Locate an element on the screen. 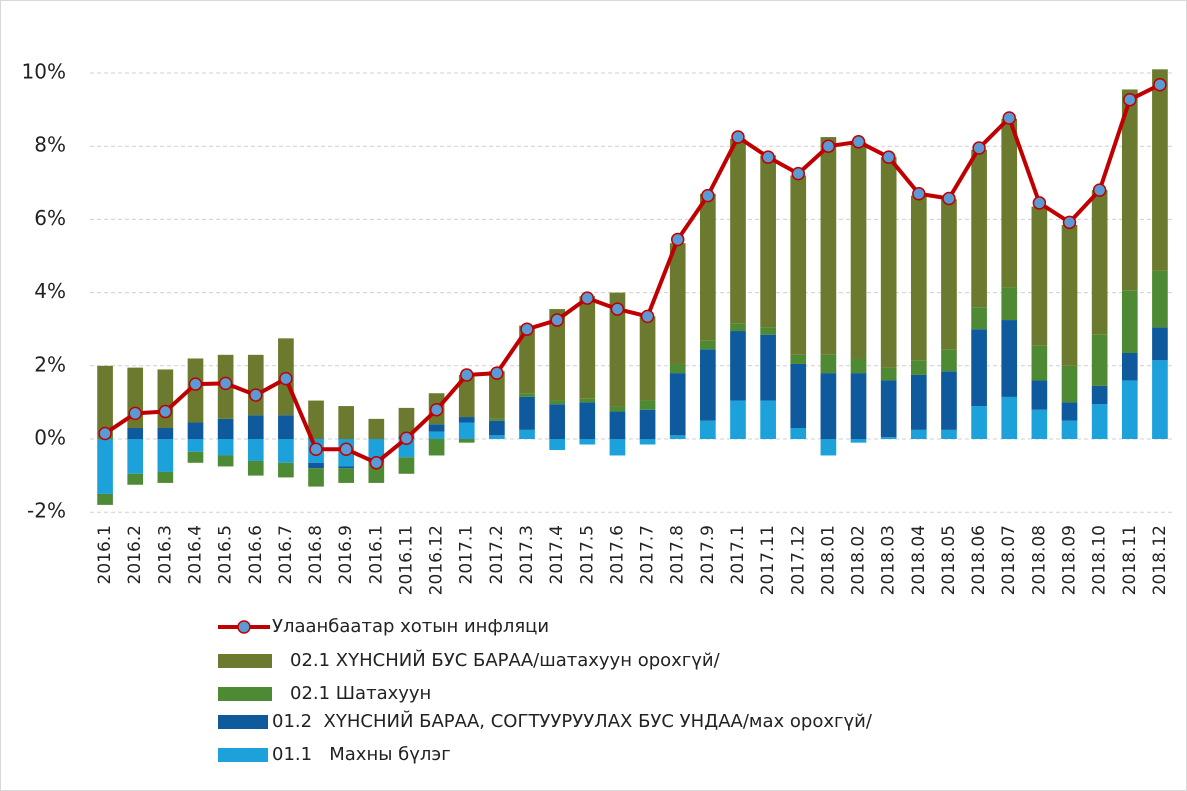 The width and height of the screenshot is (1187, 791). x-tick-label: 2017.8 is located at coordinates (678, 554).